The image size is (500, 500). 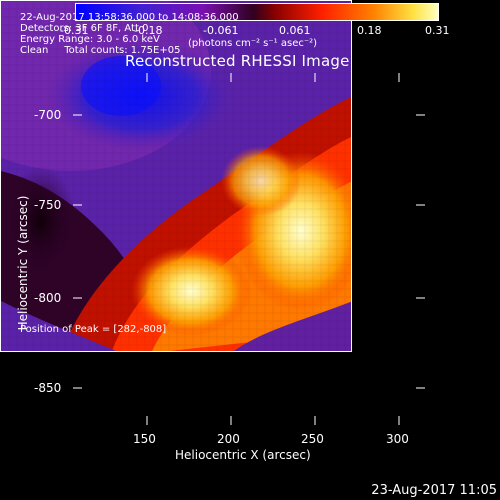 I want to click on colorbar, so click(x=257, y=12).